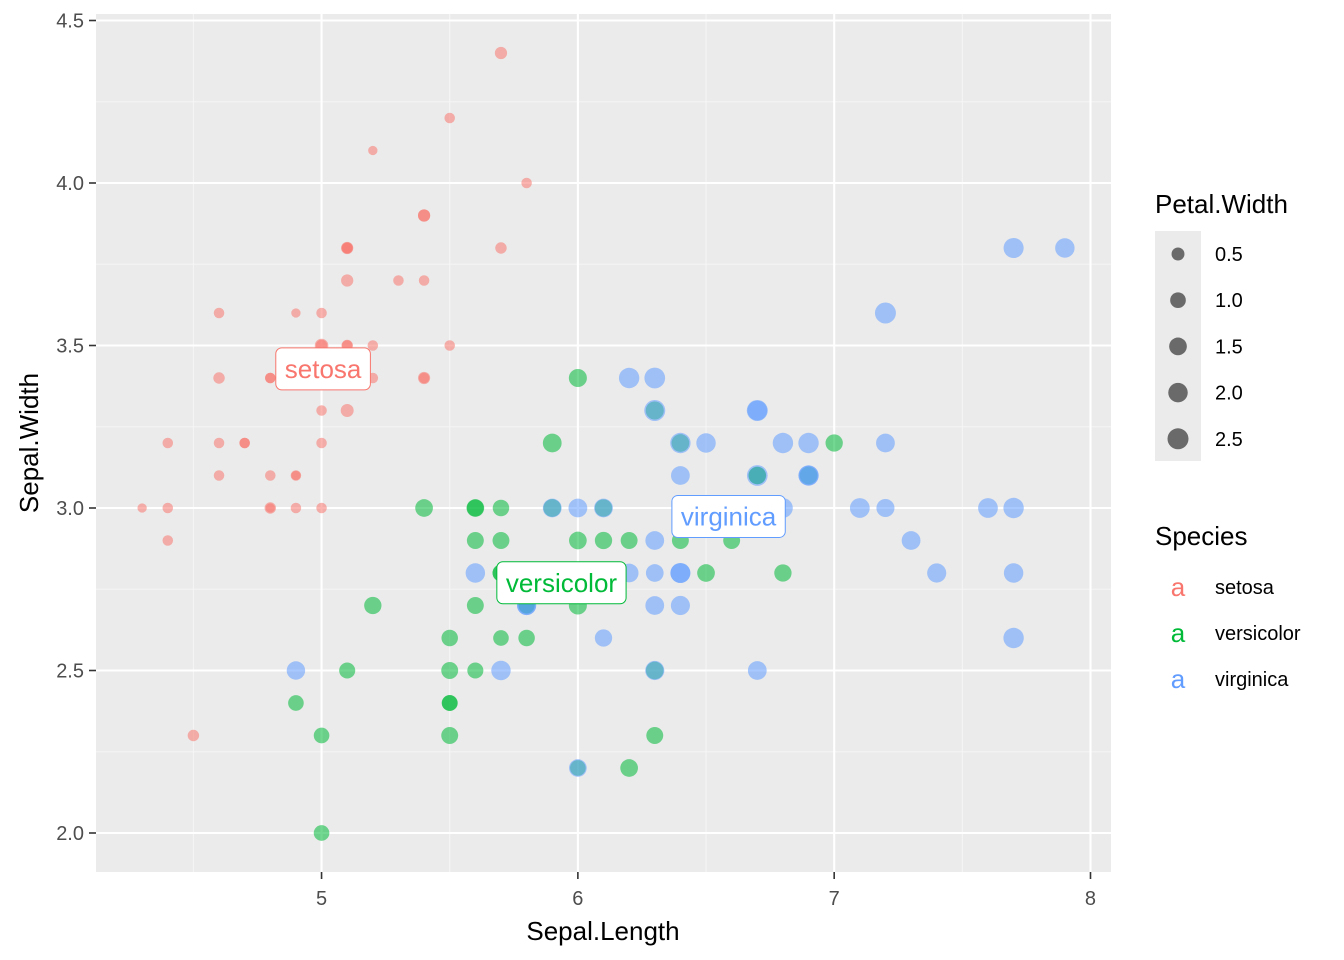 This screenshot has height=960, width=1344. I want to click on x-axis-title: Sepal.Length, so click(602, 931).